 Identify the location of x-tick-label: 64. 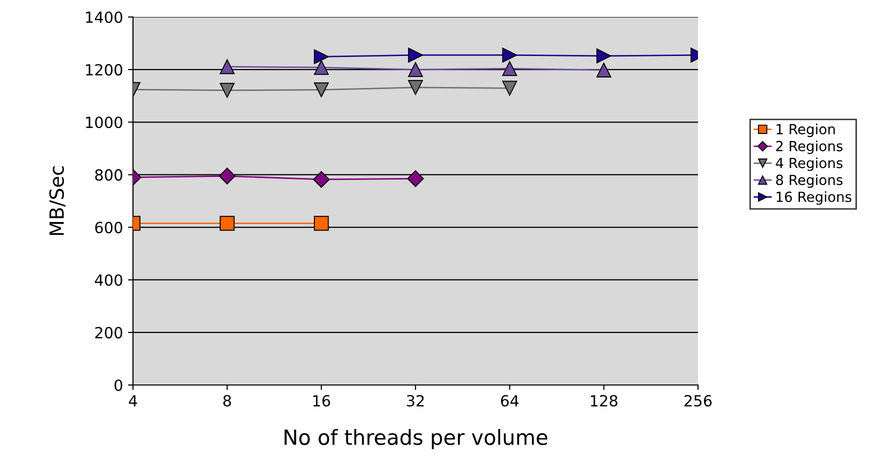
(510, 400).